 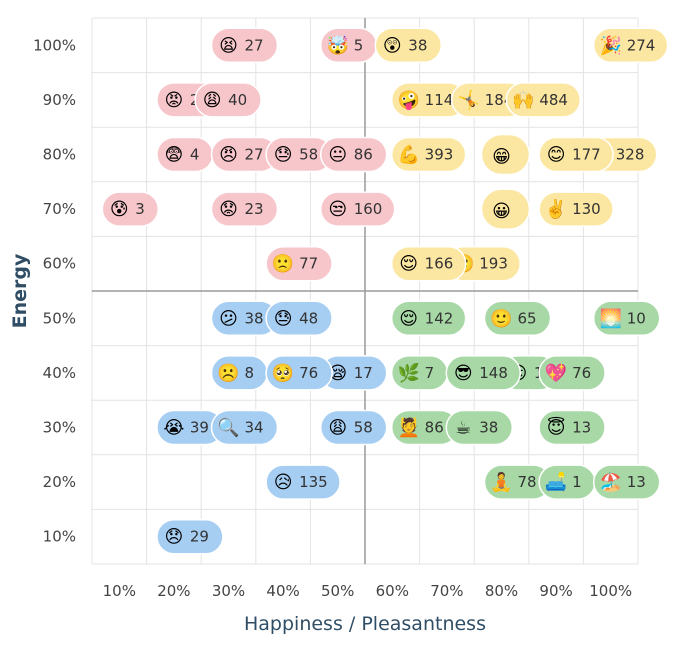 What do you see at coordinates (119, 209) in the screenshot?
I see `point-emoji: 😰` at bounding box center [119, 209].